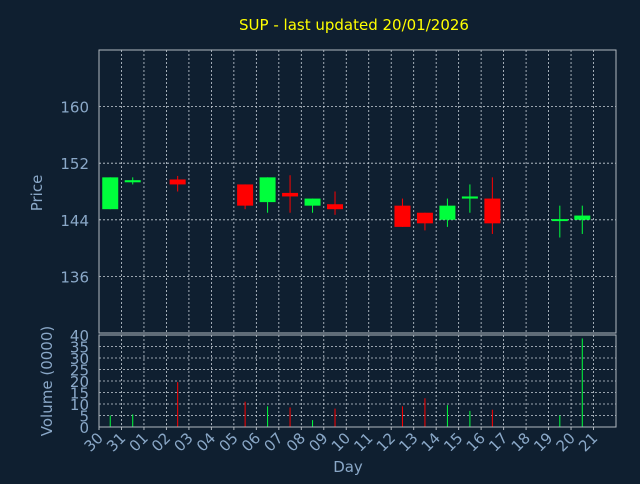 This screenshot has width=640, height=484. What do you see at coordinates (588, 442) in the screenshot?
I see `x-tick-label: 21` at bounding box center [588, 442].